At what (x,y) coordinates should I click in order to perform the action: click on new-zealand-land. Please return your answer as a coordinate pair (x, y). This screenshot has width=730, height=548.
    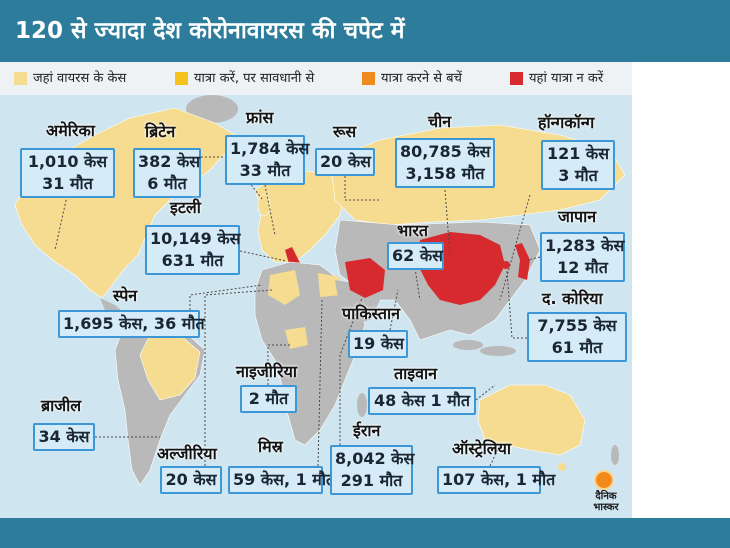
    Looking at the image, I should click on (615, 455).